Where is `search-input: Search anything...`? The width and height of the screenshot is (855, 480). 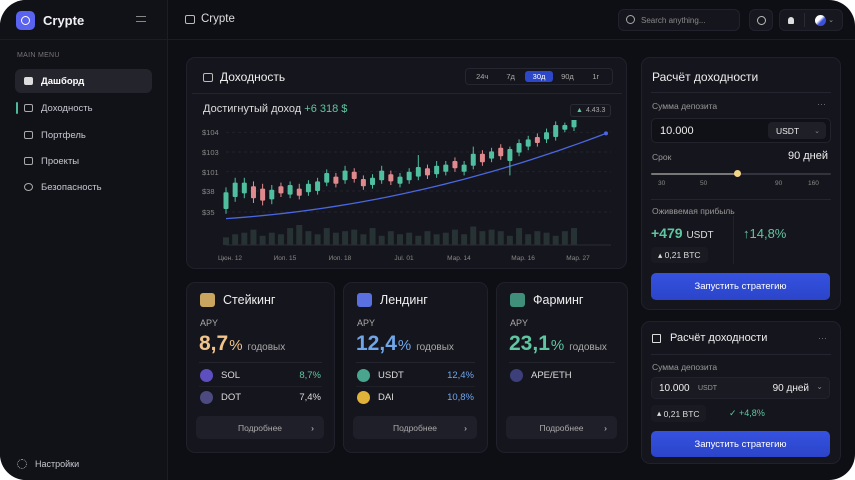
search-input: Search anything... is located at coordinates (679, 20).